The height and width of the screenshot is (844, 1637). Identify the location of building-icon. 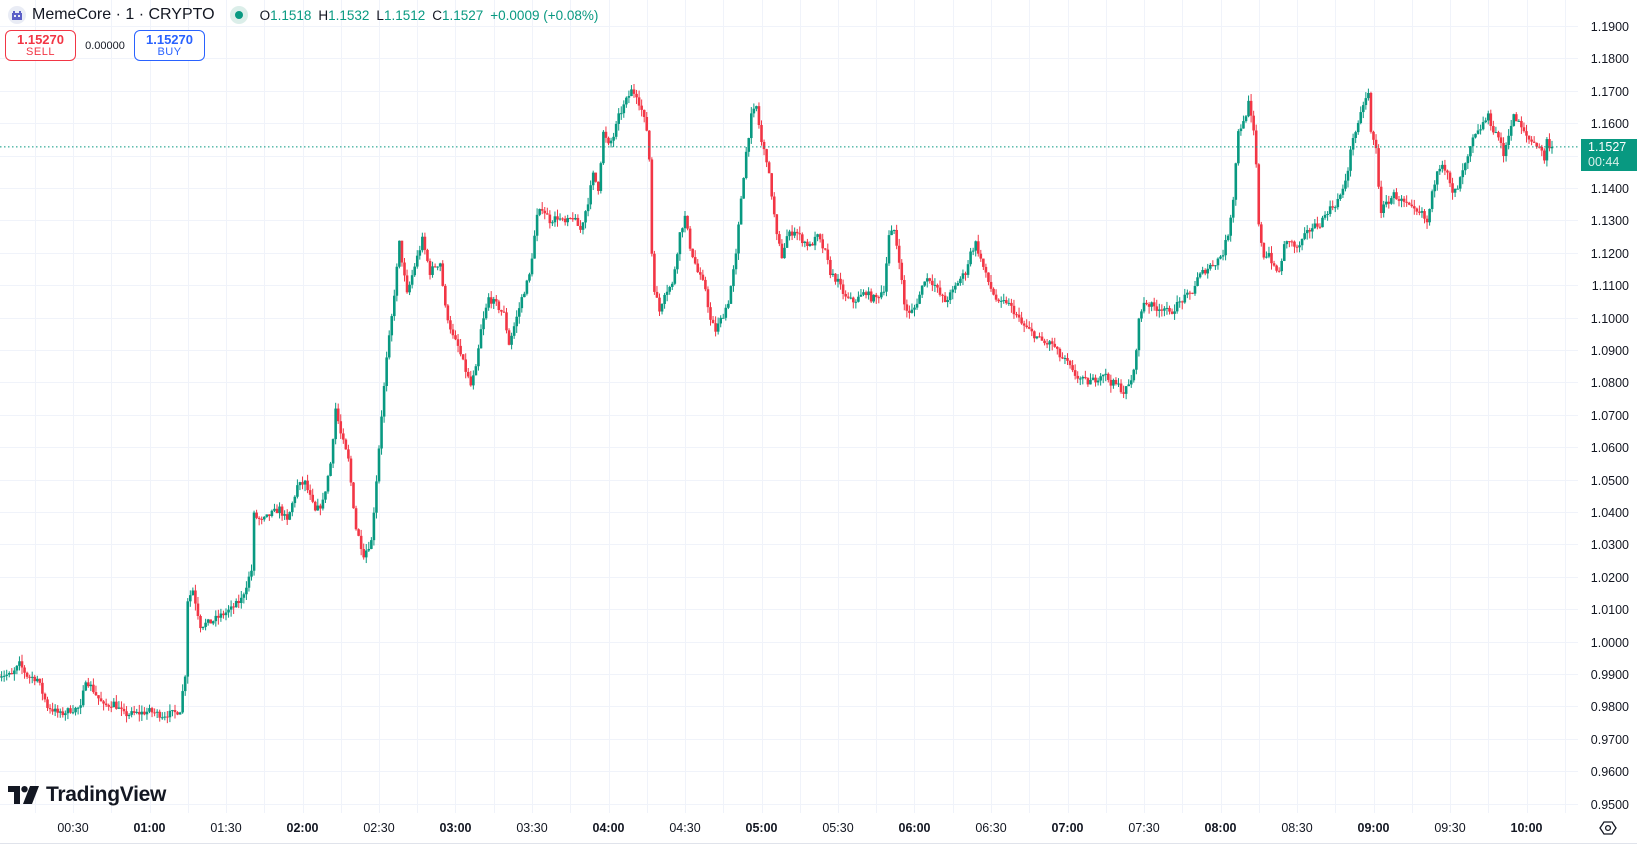
(17, 15).